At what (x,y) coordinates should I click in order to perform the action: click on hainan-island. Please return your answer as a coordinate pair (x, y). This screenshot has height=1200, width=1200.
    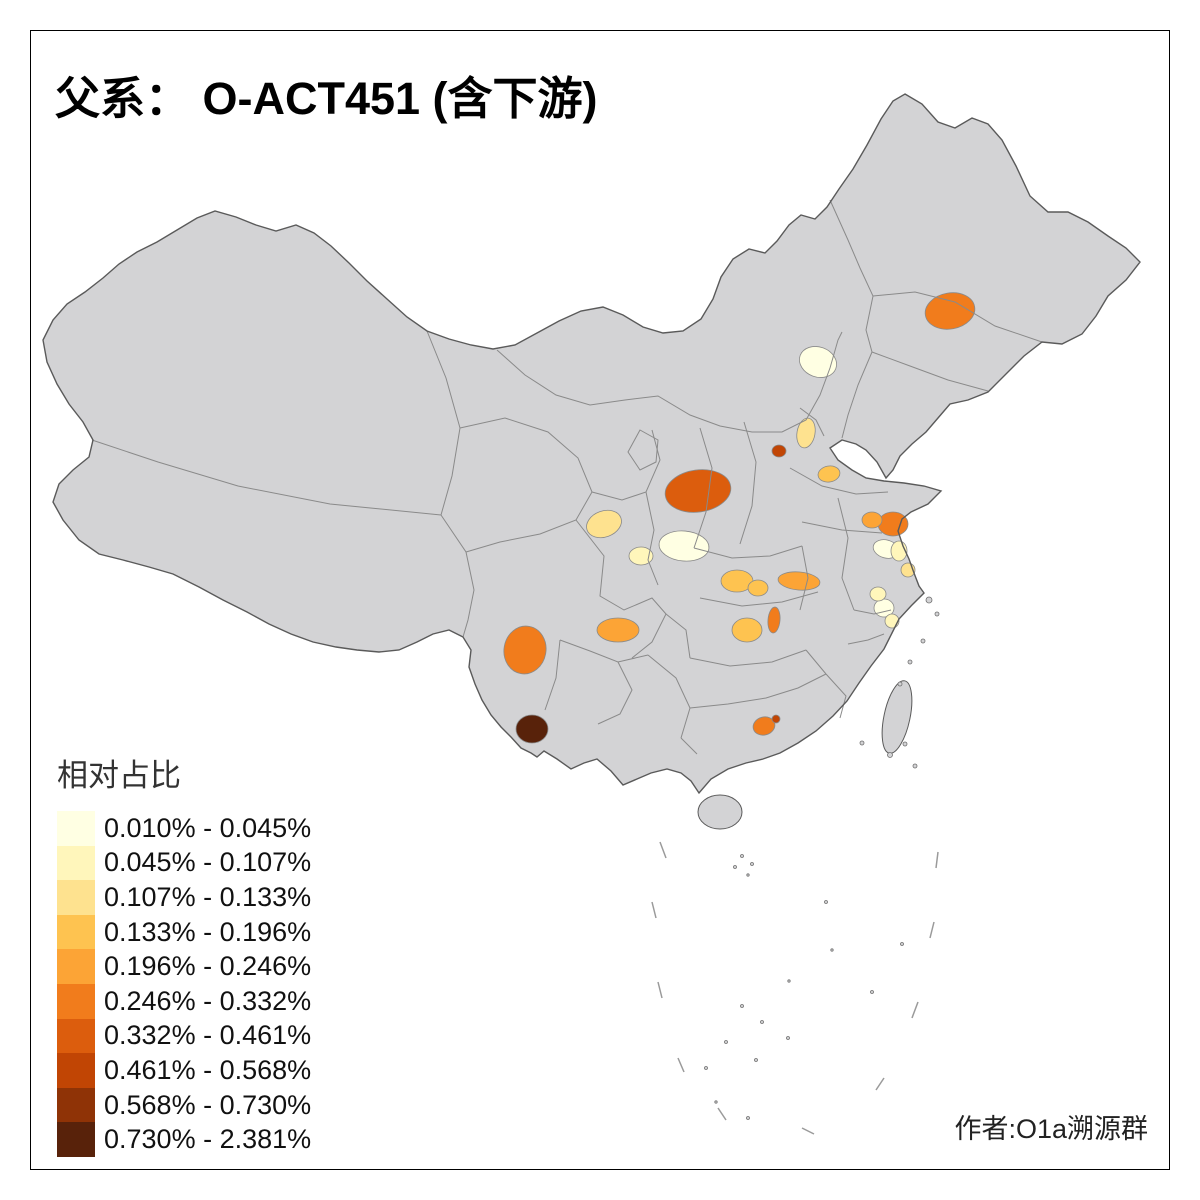
    Looking at the image, I should click on (720, 812).